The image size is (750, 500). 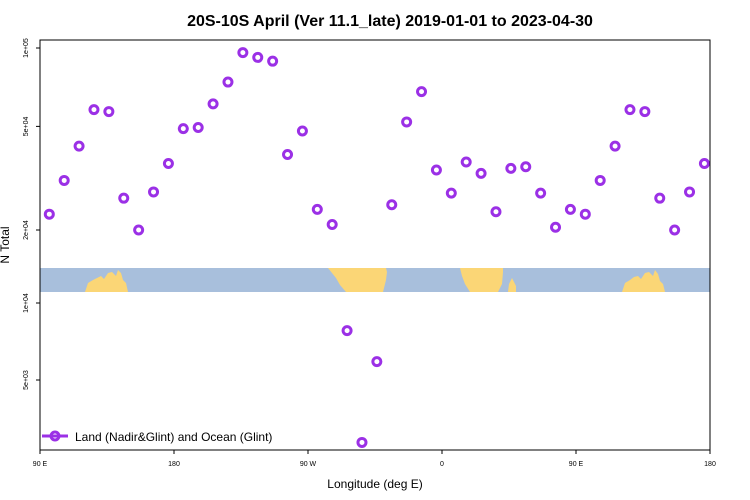 I want to click on y-axis-label: N Total, so click(x=6, y=244).